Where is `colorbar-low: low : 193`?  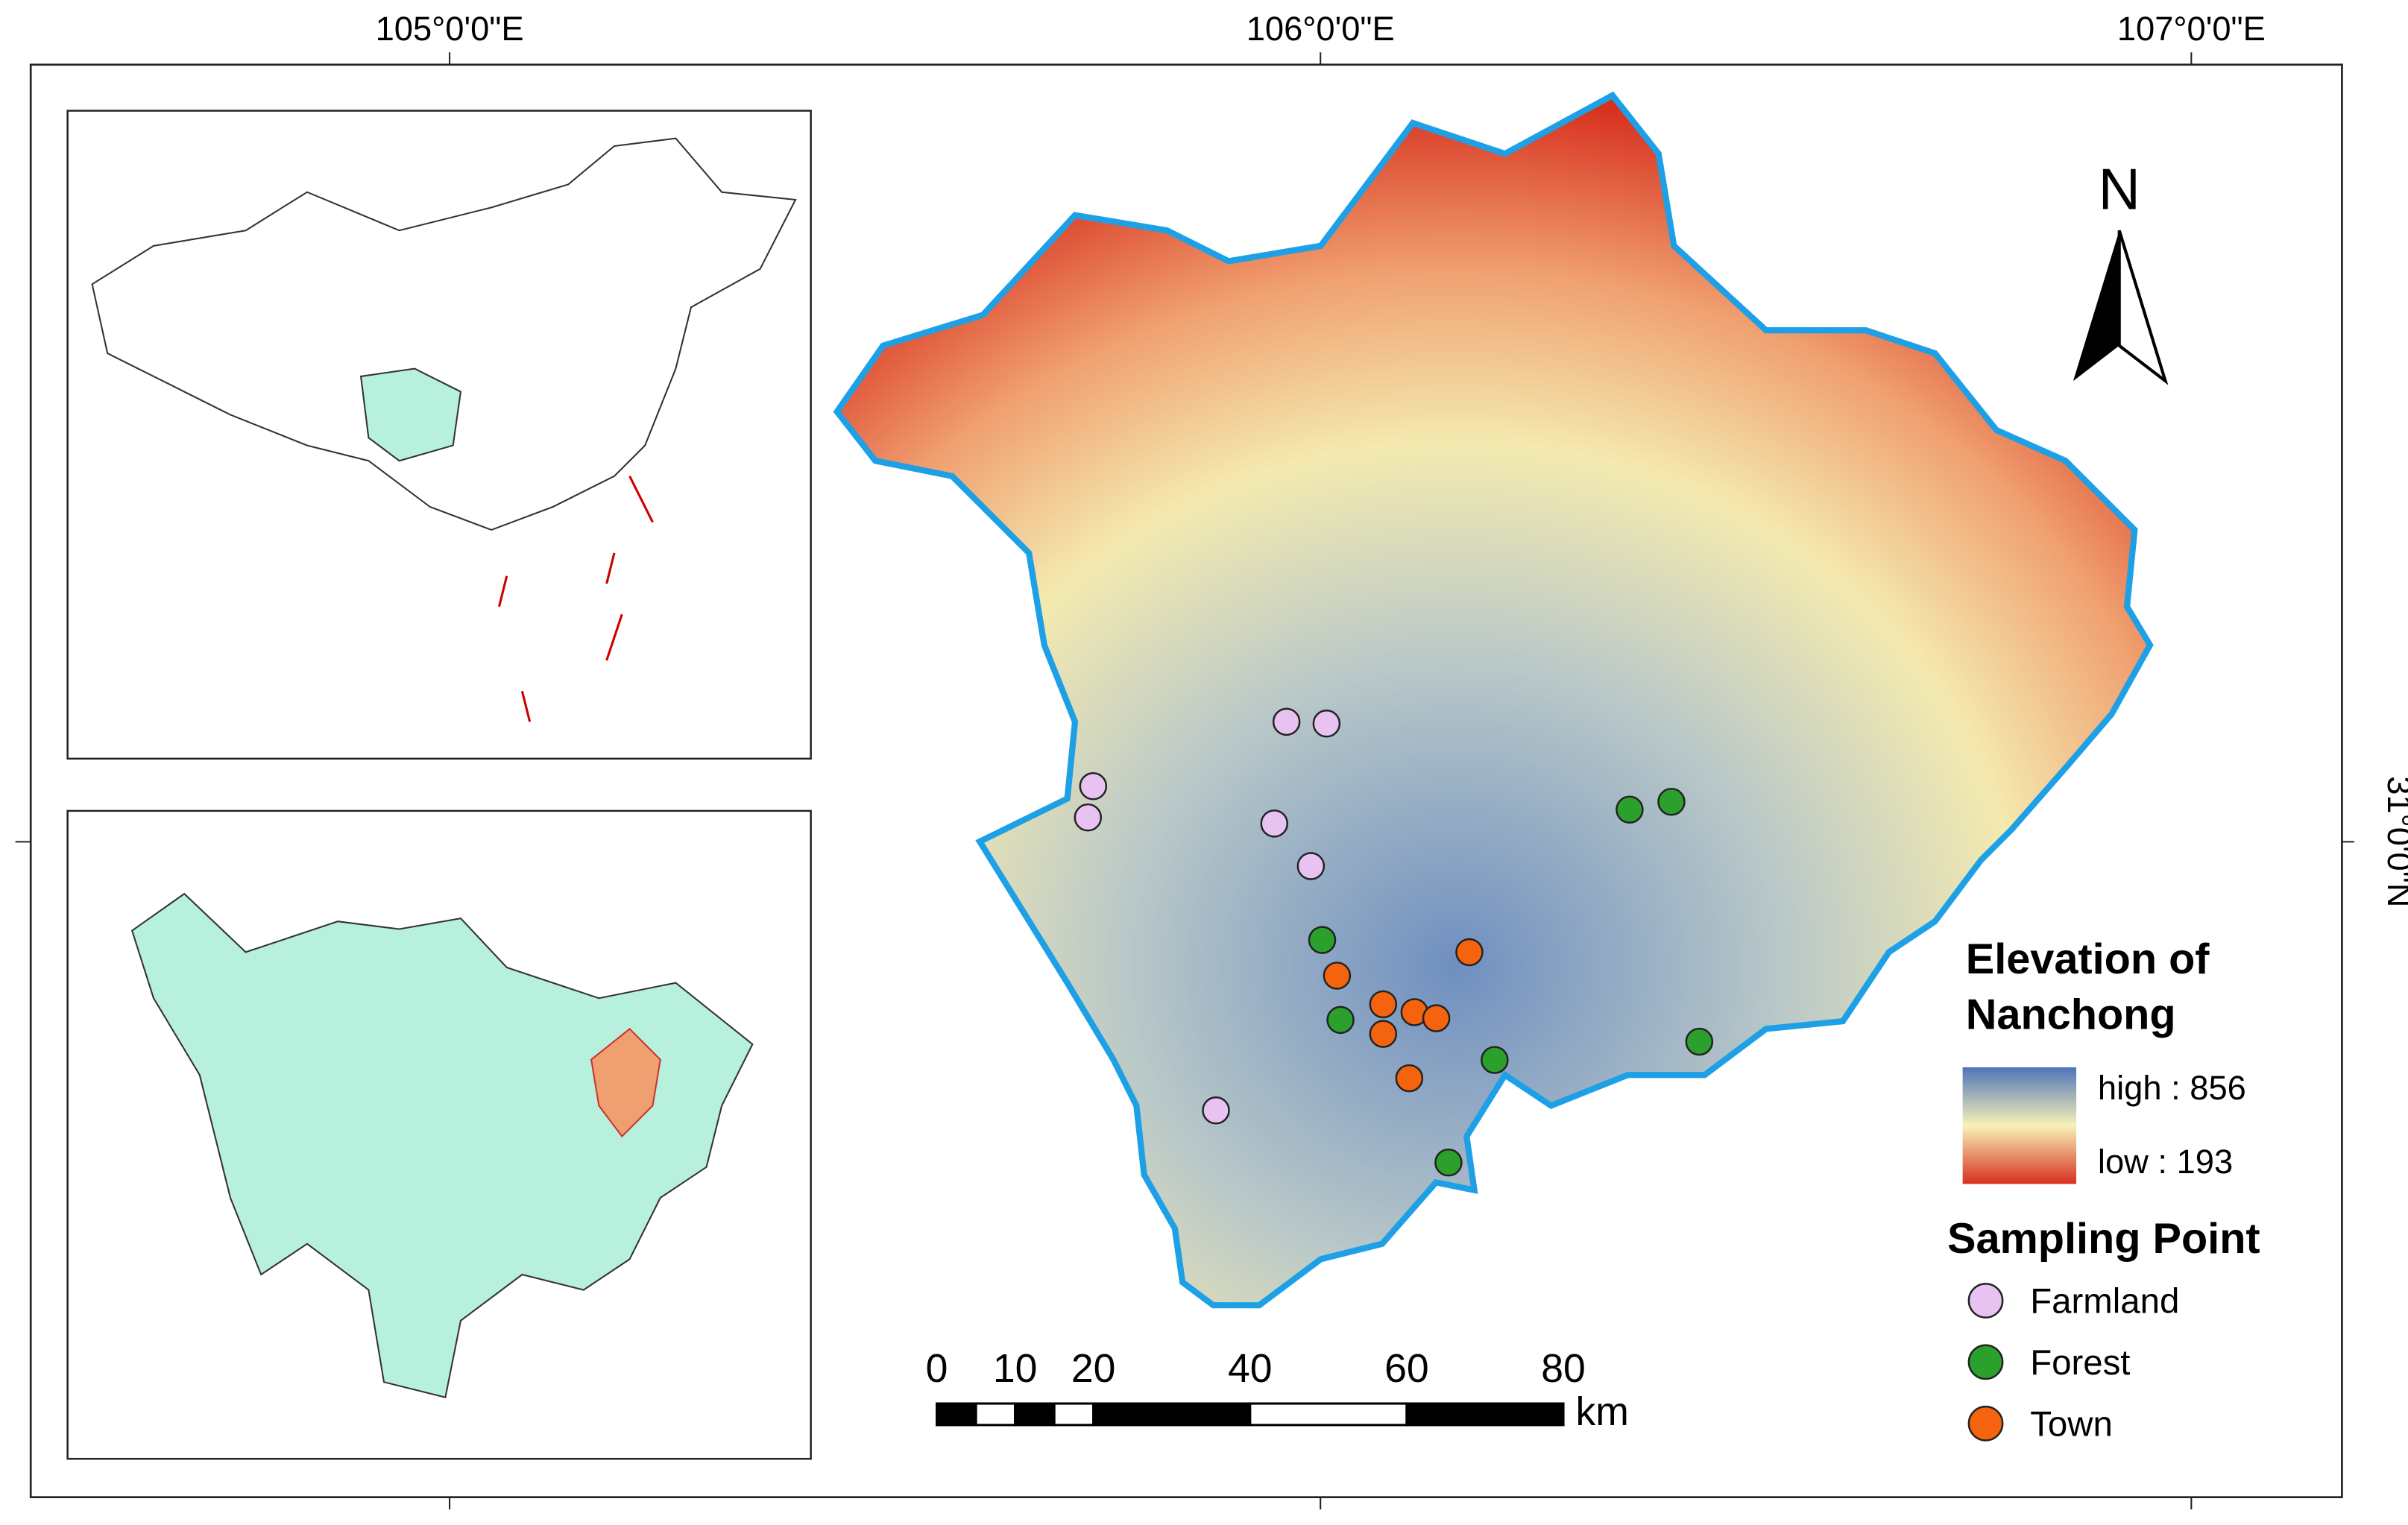 colorbar-low: low : 193 is located at coordinates (2165, 1162).